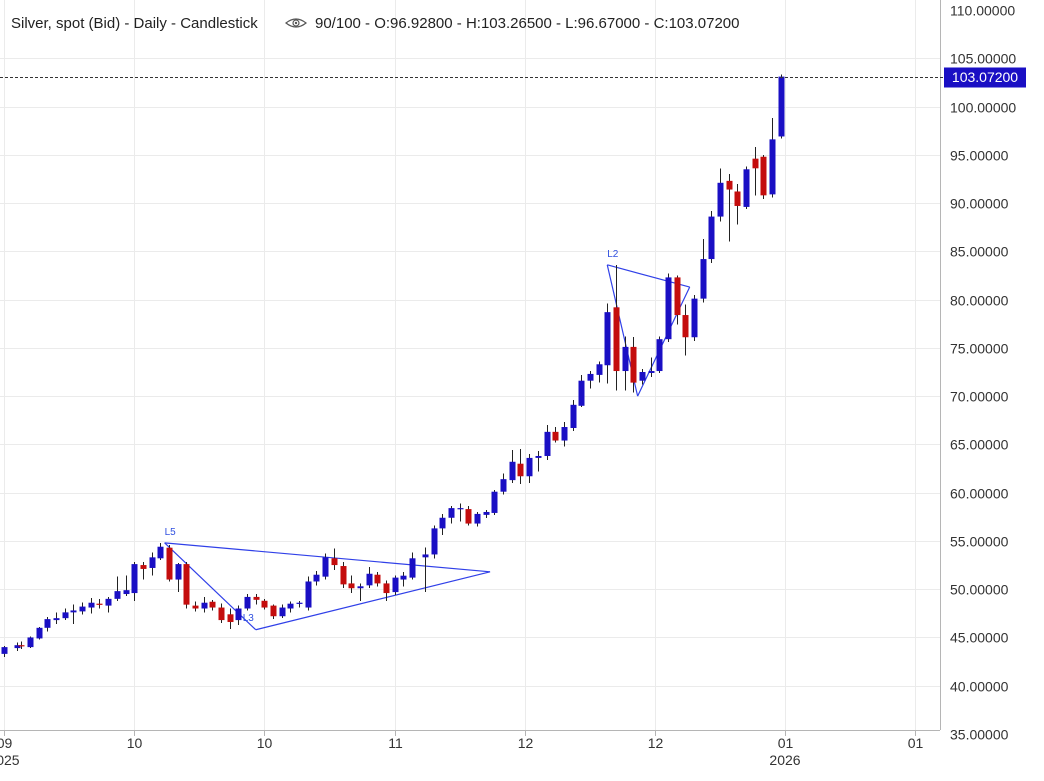 Image resolution: width=1044 pixels, height=781 pixels. What do you see at coordinates (979, 156) in the screenshot?
I see `y-tick-label: 95.00000` at bounding box center [979, 156].